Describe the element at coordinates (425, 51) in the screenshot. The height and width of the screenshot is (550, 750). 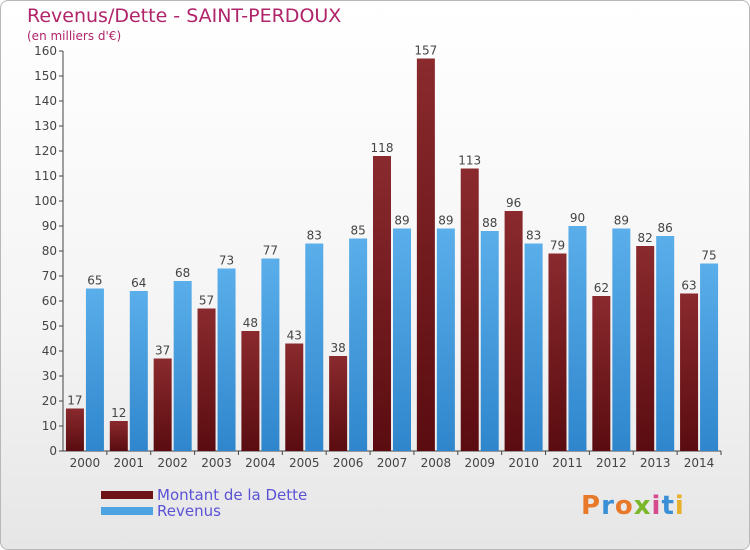
I see `data-label-debt: 157` at that location.